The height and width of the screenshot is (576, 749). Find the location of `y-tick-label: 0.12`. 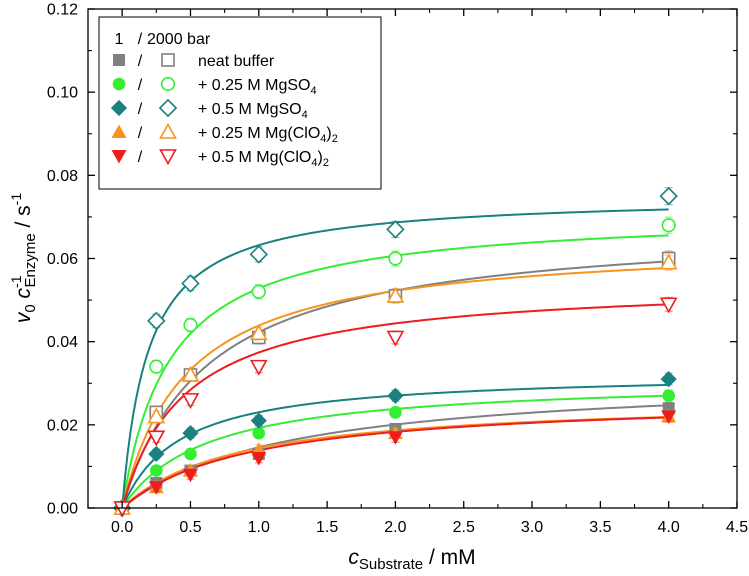

y-tick-label: 0.12 is located at coordinates (62, 10).